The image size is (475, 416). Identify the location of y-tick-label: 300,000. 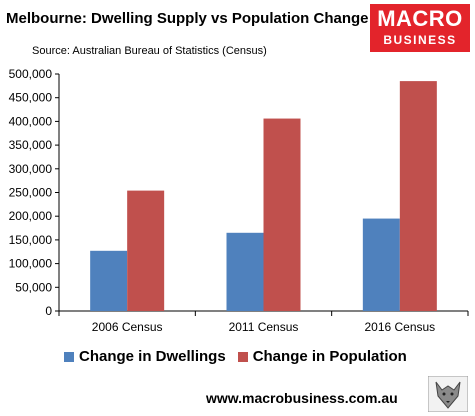
(31, 169).